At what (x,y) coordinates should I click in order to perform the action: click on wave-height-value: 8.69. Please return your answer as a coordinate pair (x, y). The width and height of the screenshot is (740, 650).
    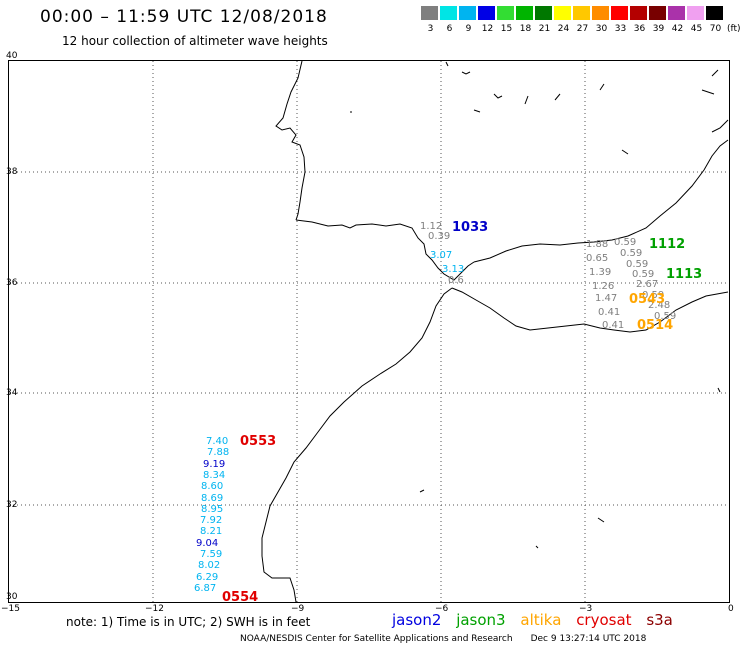
    Looking at the image, I should click on (212, 498).